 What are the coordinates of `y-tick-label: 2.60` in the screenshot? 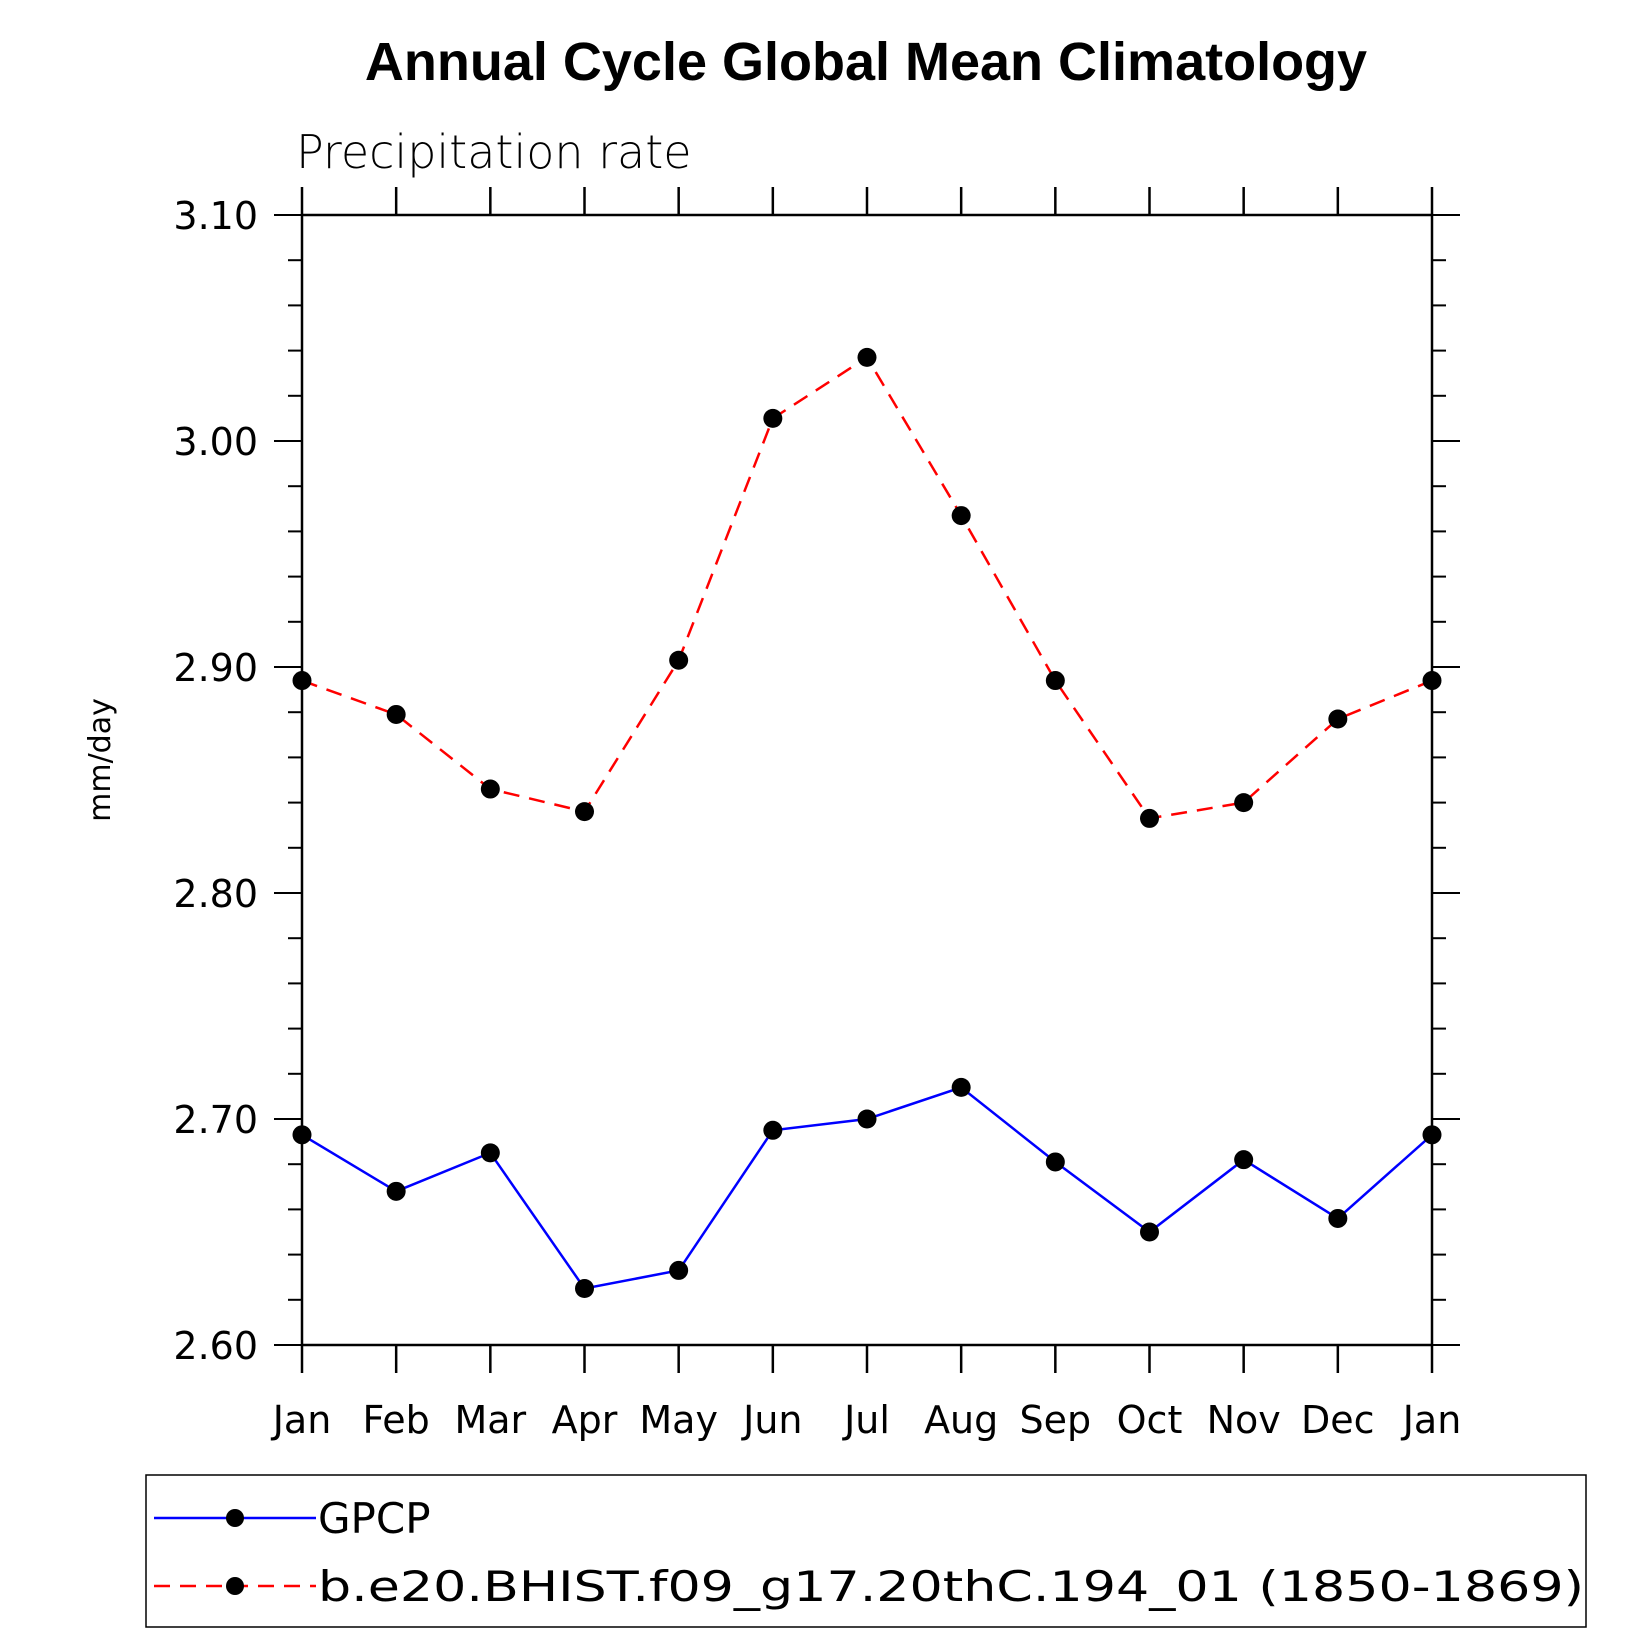 It's located at (215, 1346).